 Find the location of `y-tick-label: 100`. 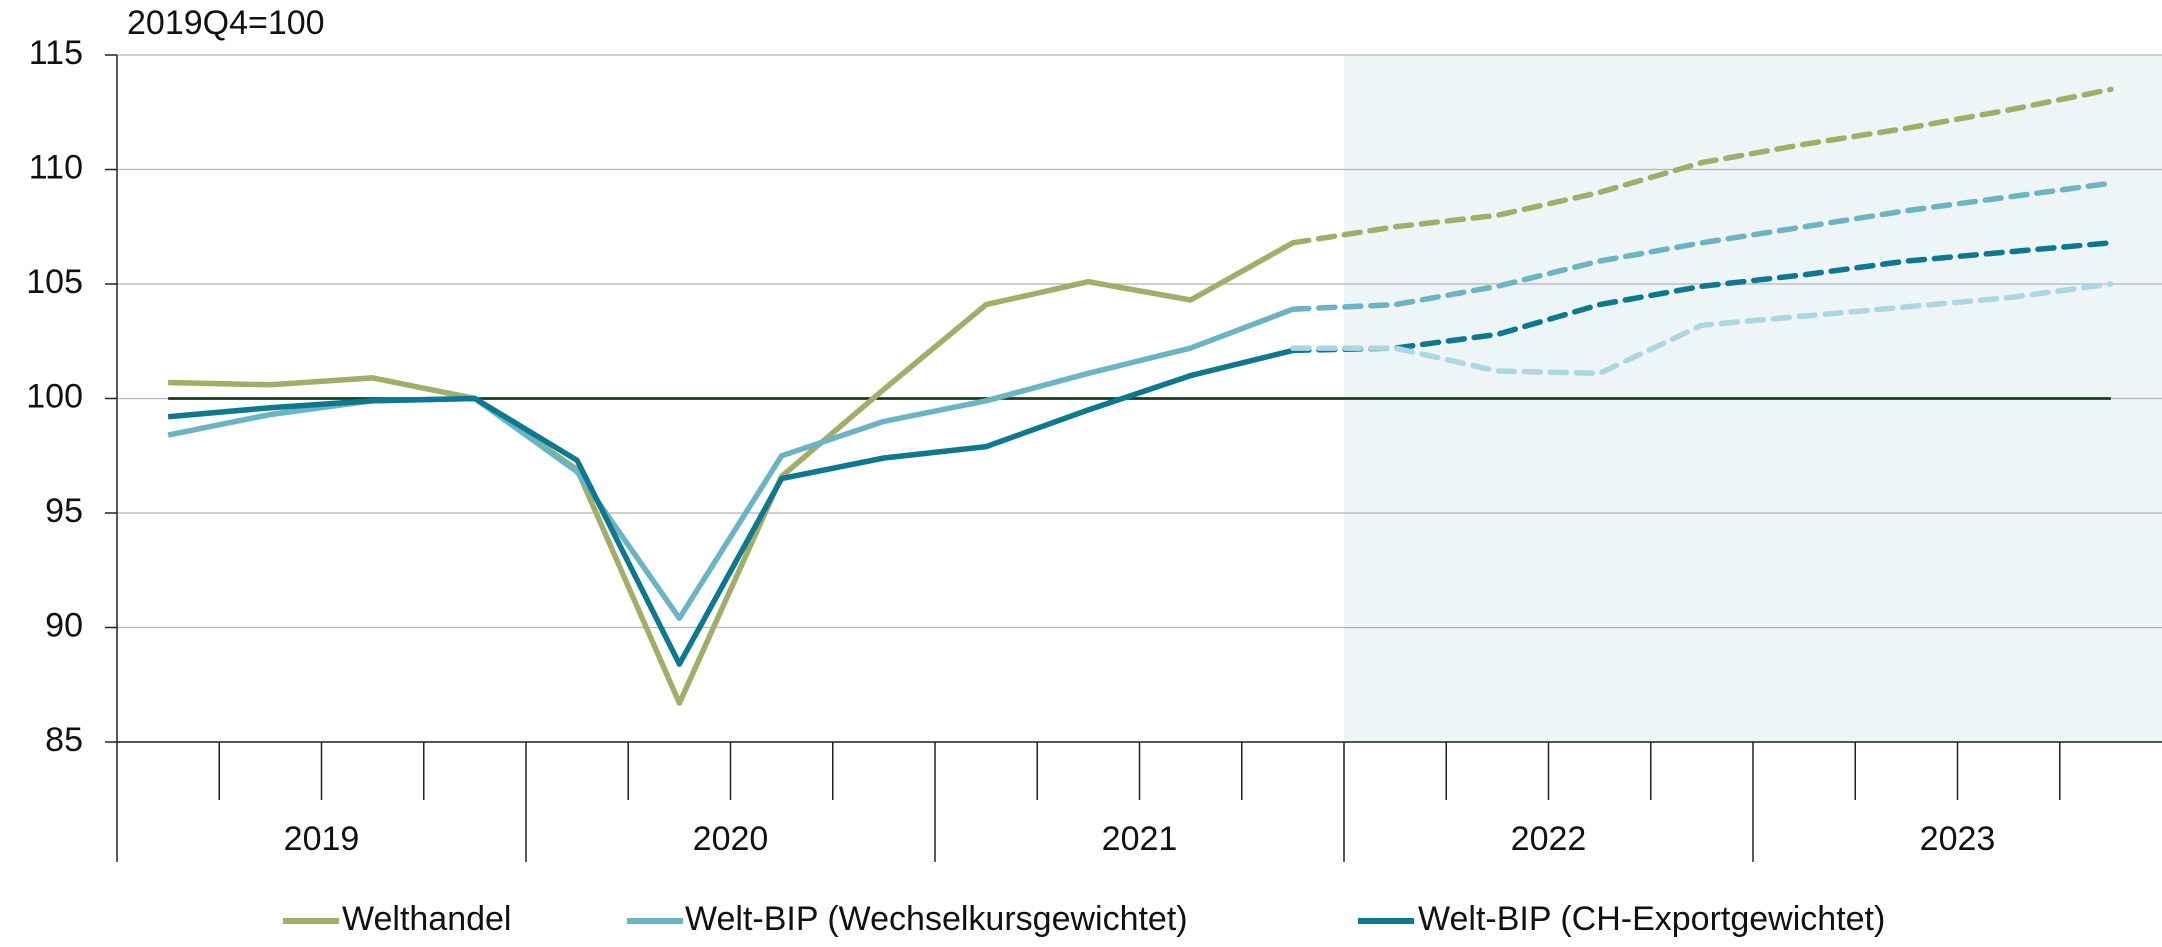

y-tick-label: 100 is located at coordinates (54, 396).